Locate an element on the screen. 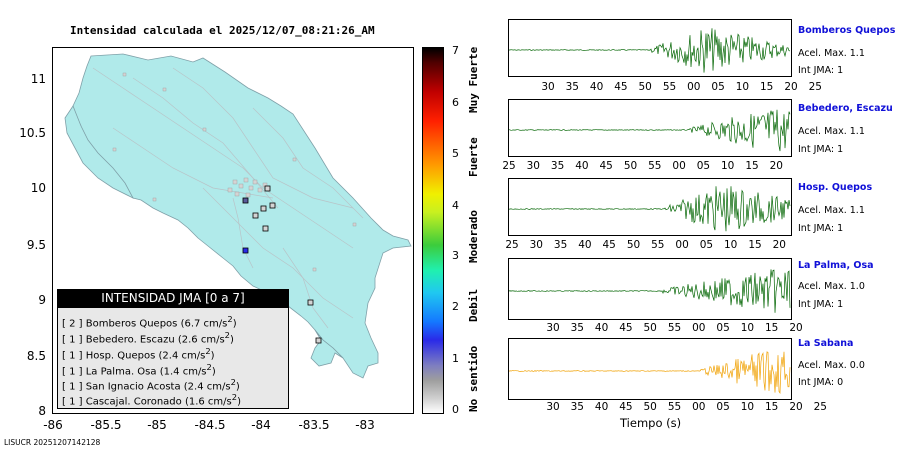 This screenshot has height=460, width=910. jma-stations is located at coordinates (282, 264).